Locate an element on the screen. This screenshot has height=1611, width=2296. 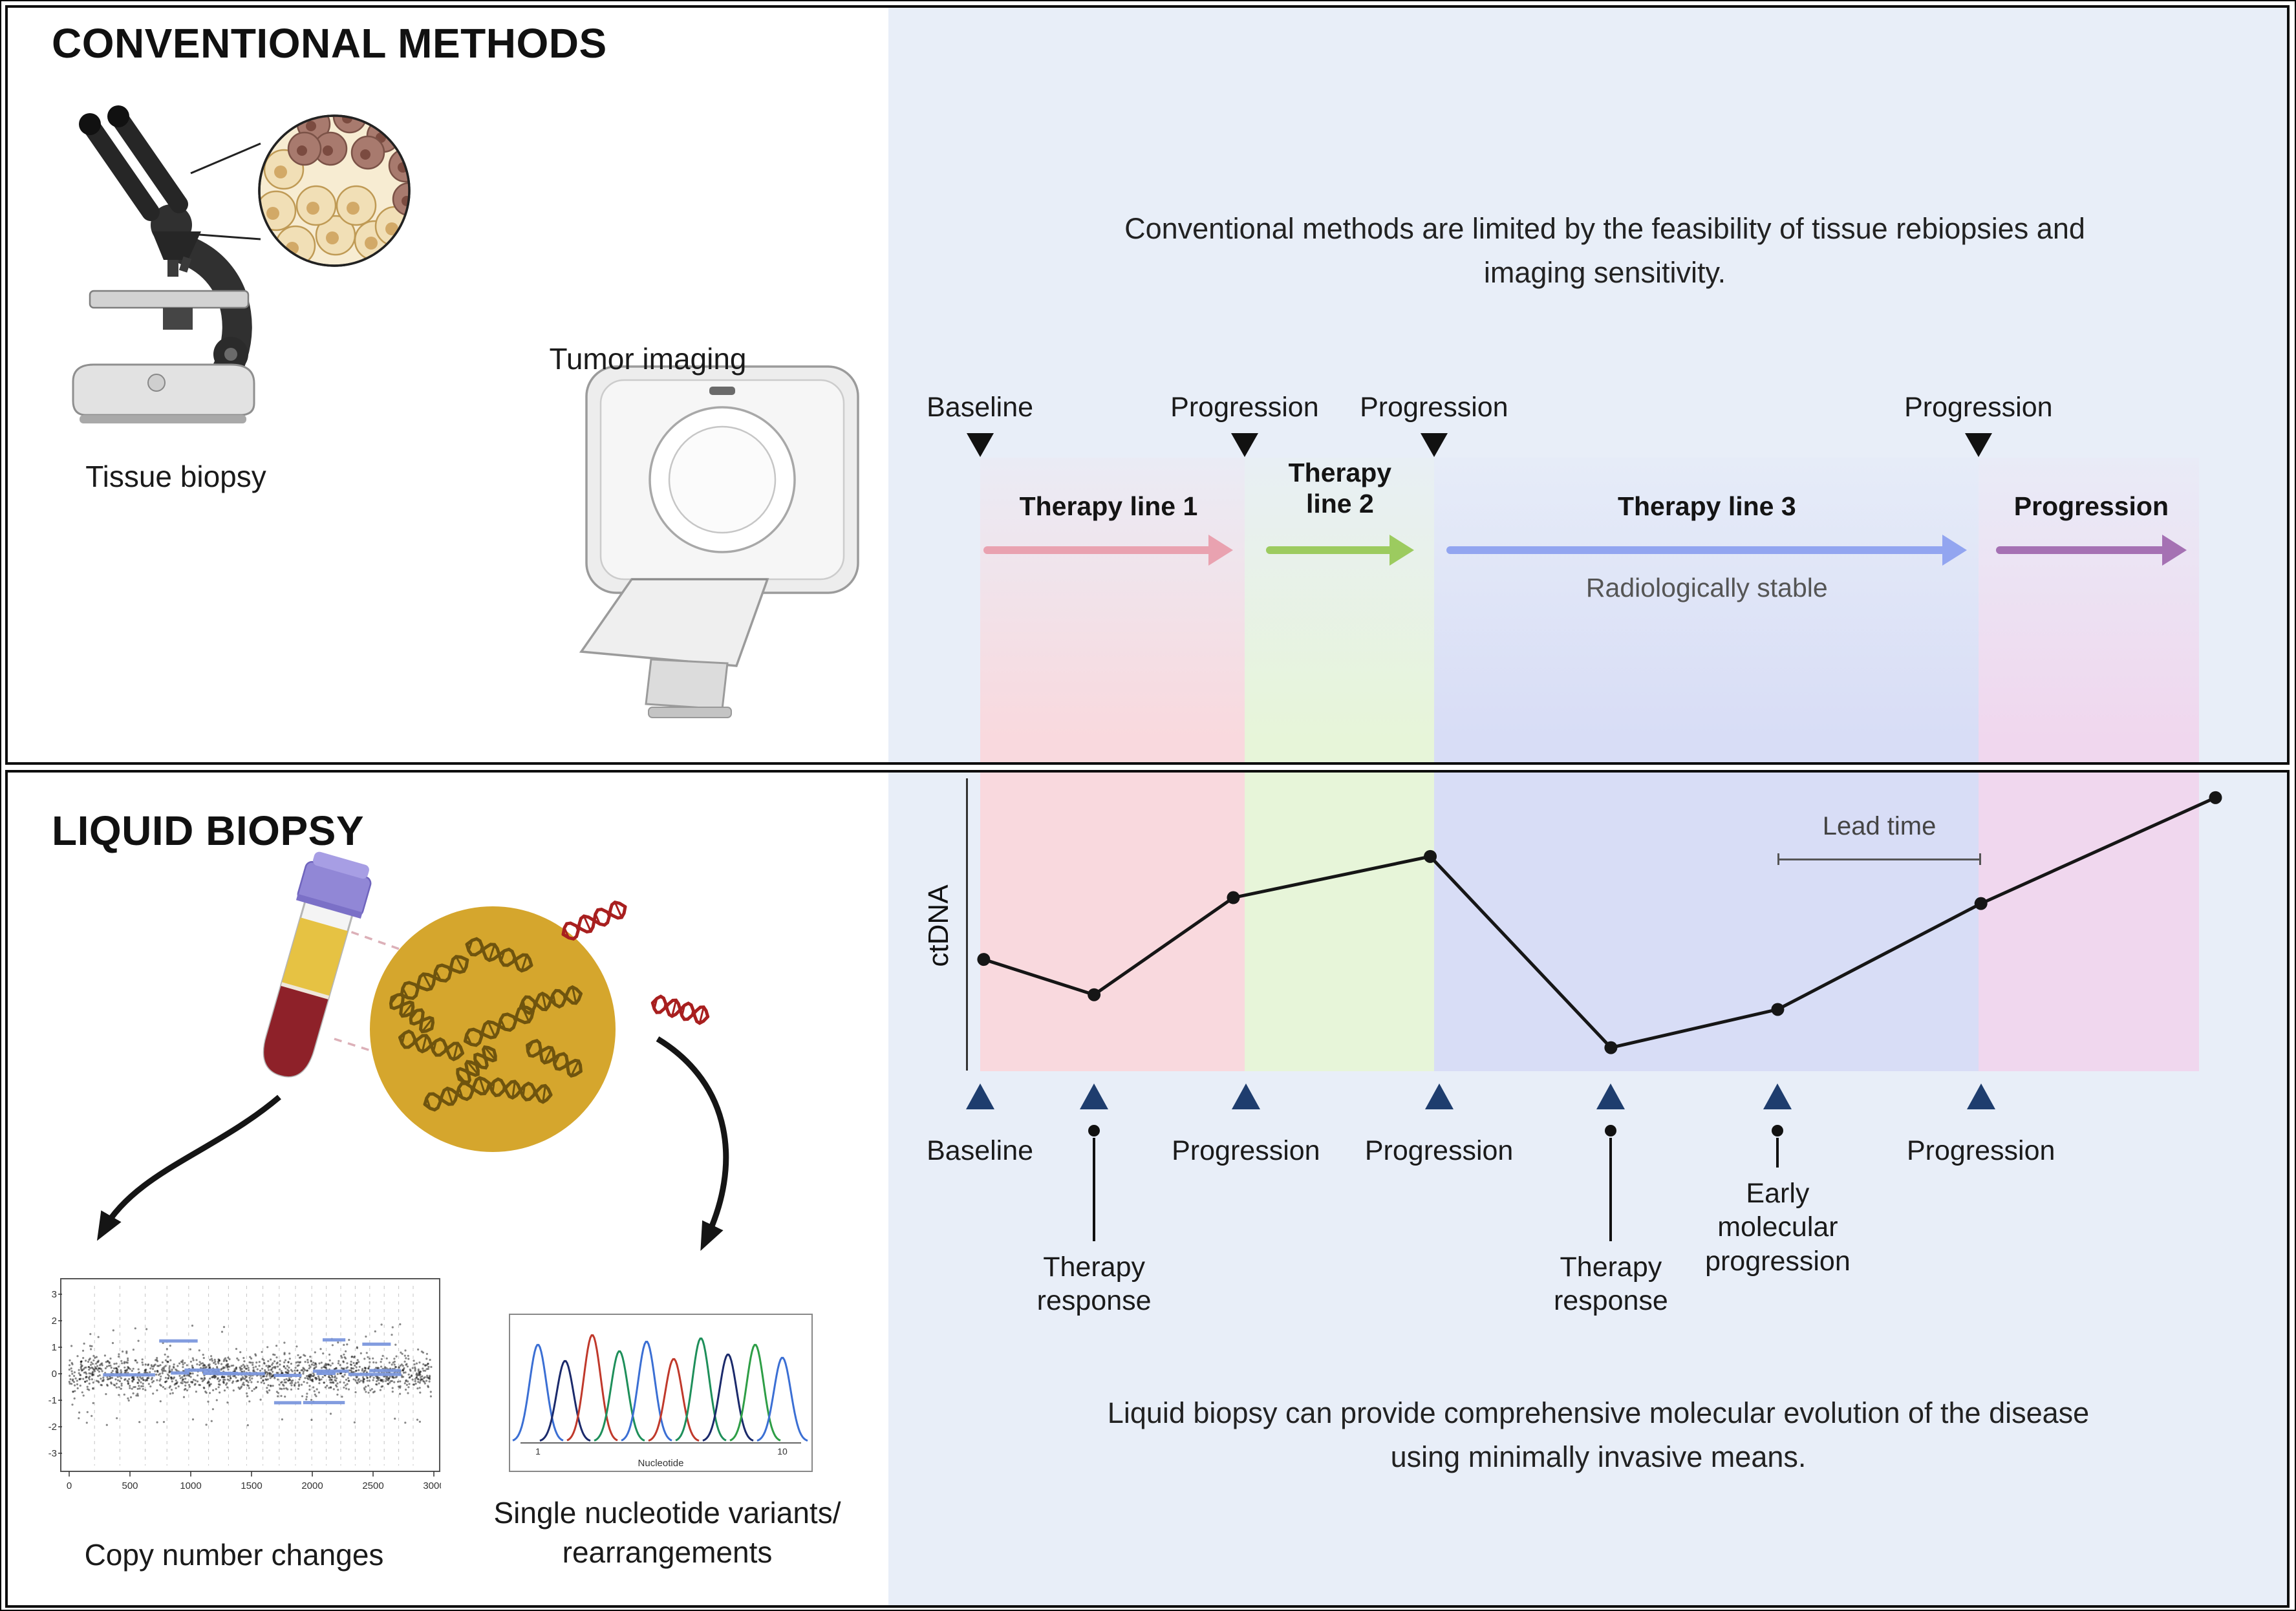
objective-lens is located at coordinates (185, 264).